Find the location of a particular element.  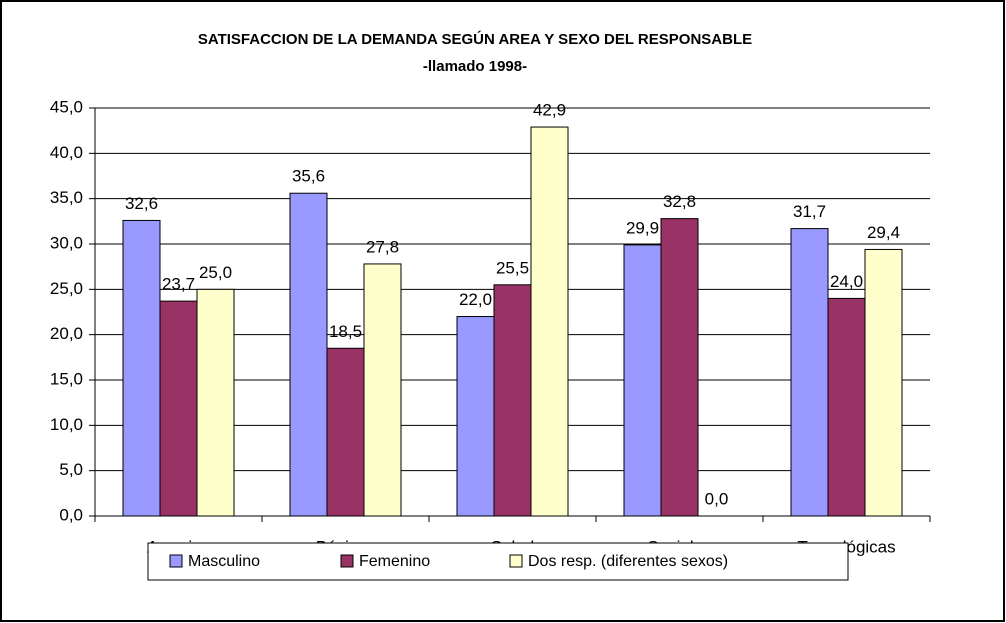

data-label: 29,9 is located at coordinates (642, 227).